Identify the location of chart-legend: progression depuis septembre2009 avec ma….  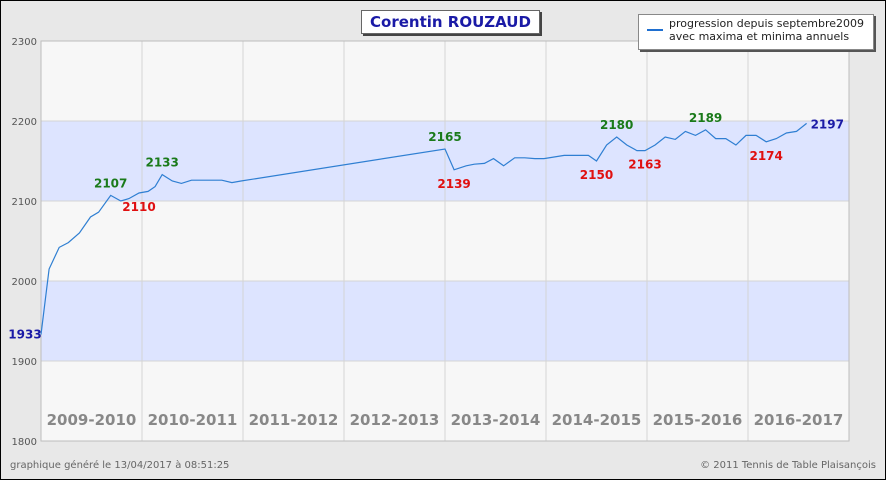
(756, 32).